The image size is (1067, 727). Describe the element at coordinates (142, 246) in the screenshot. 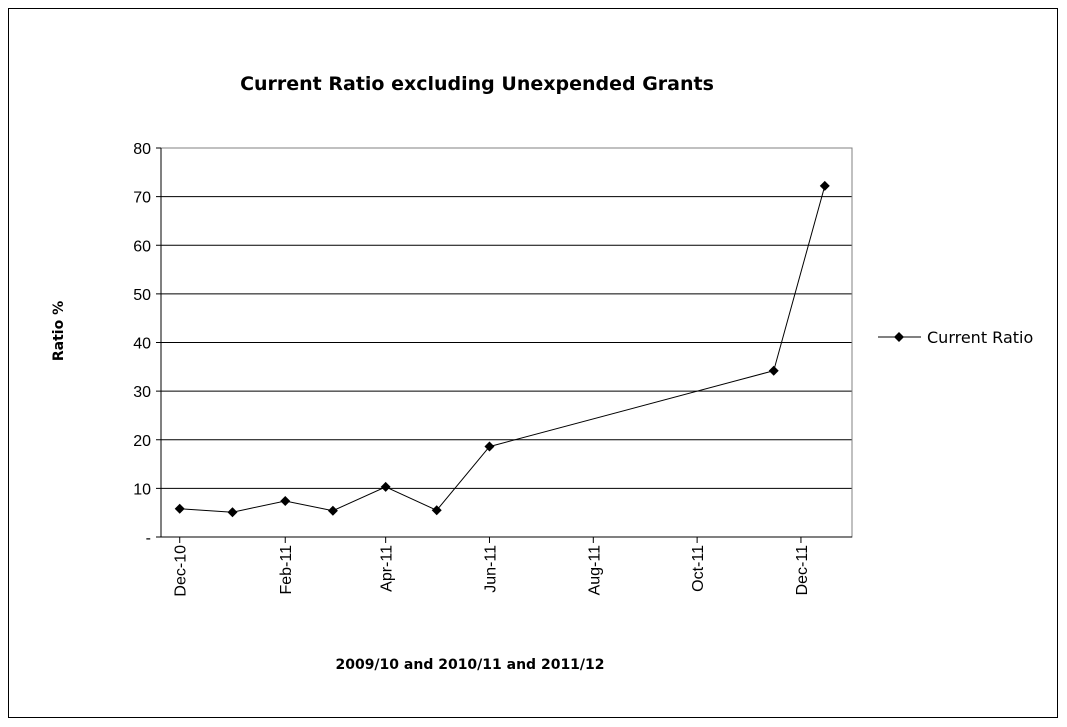

I see `y-tick-label: 60` at that location.